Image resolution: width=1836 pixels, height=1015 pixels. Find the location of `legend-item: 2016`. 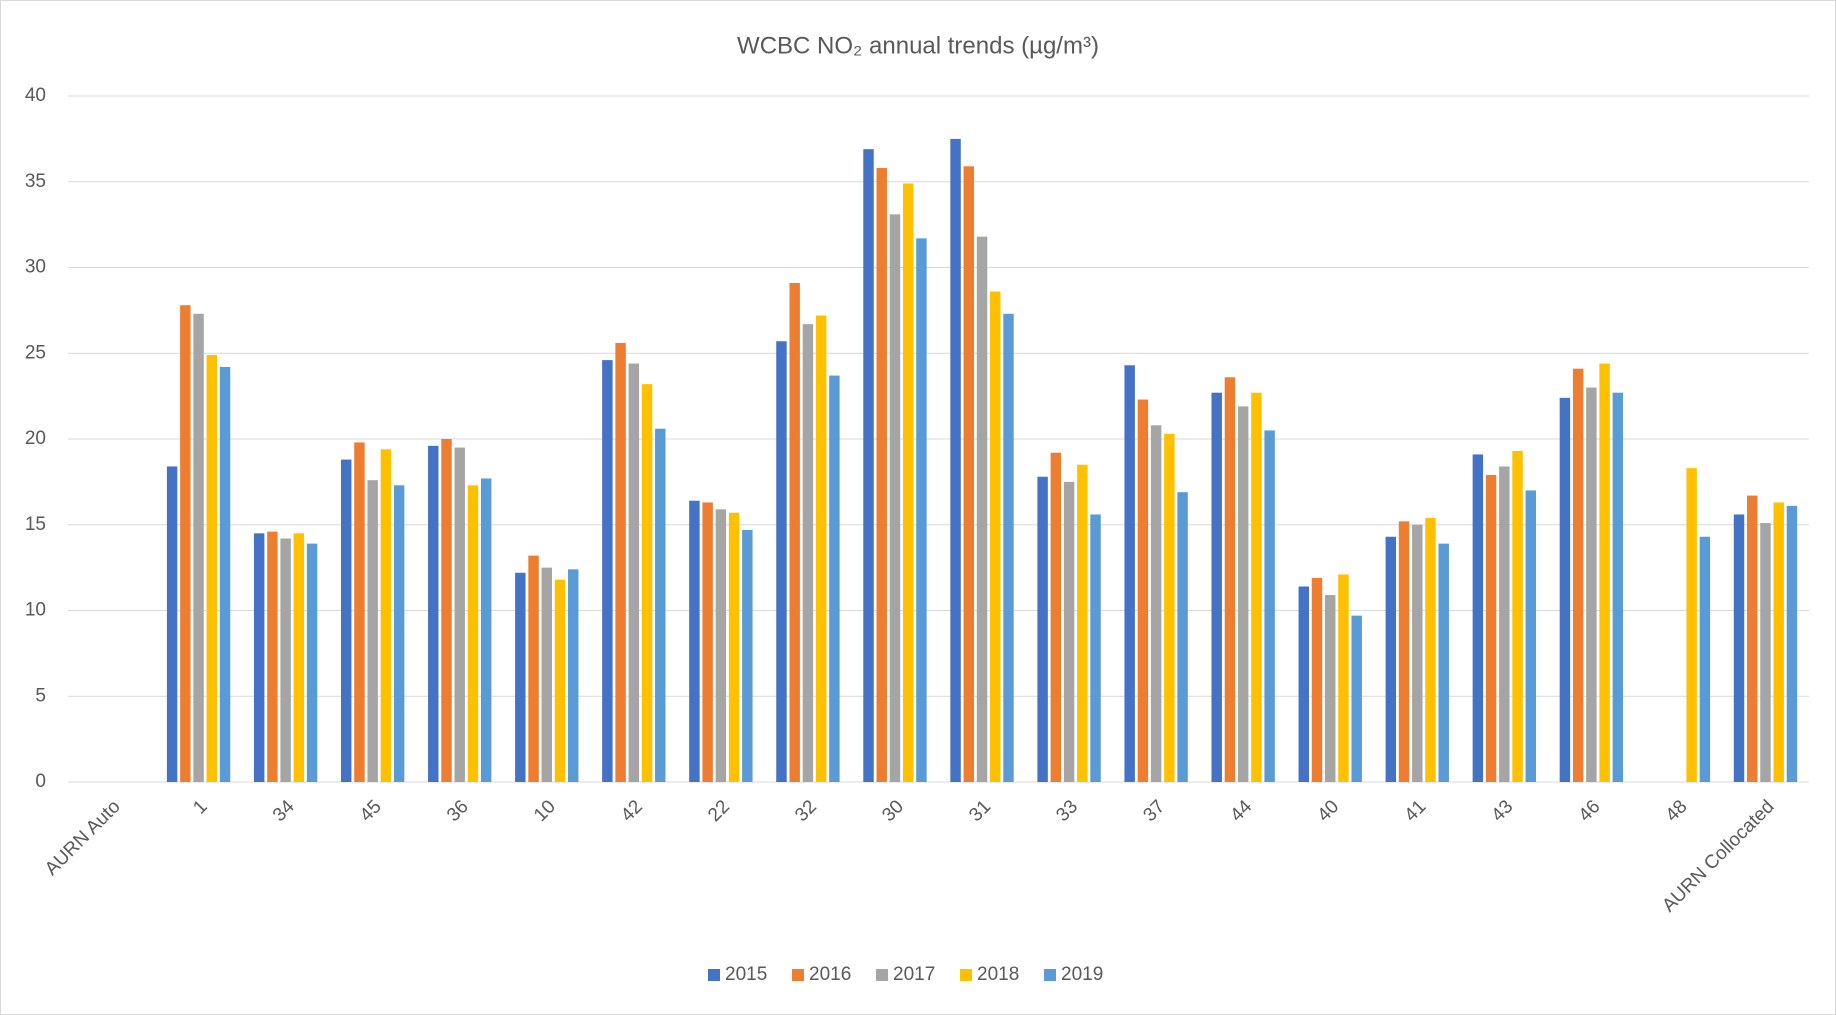

legend-item: 2016 is located at coordinates (821, 974).